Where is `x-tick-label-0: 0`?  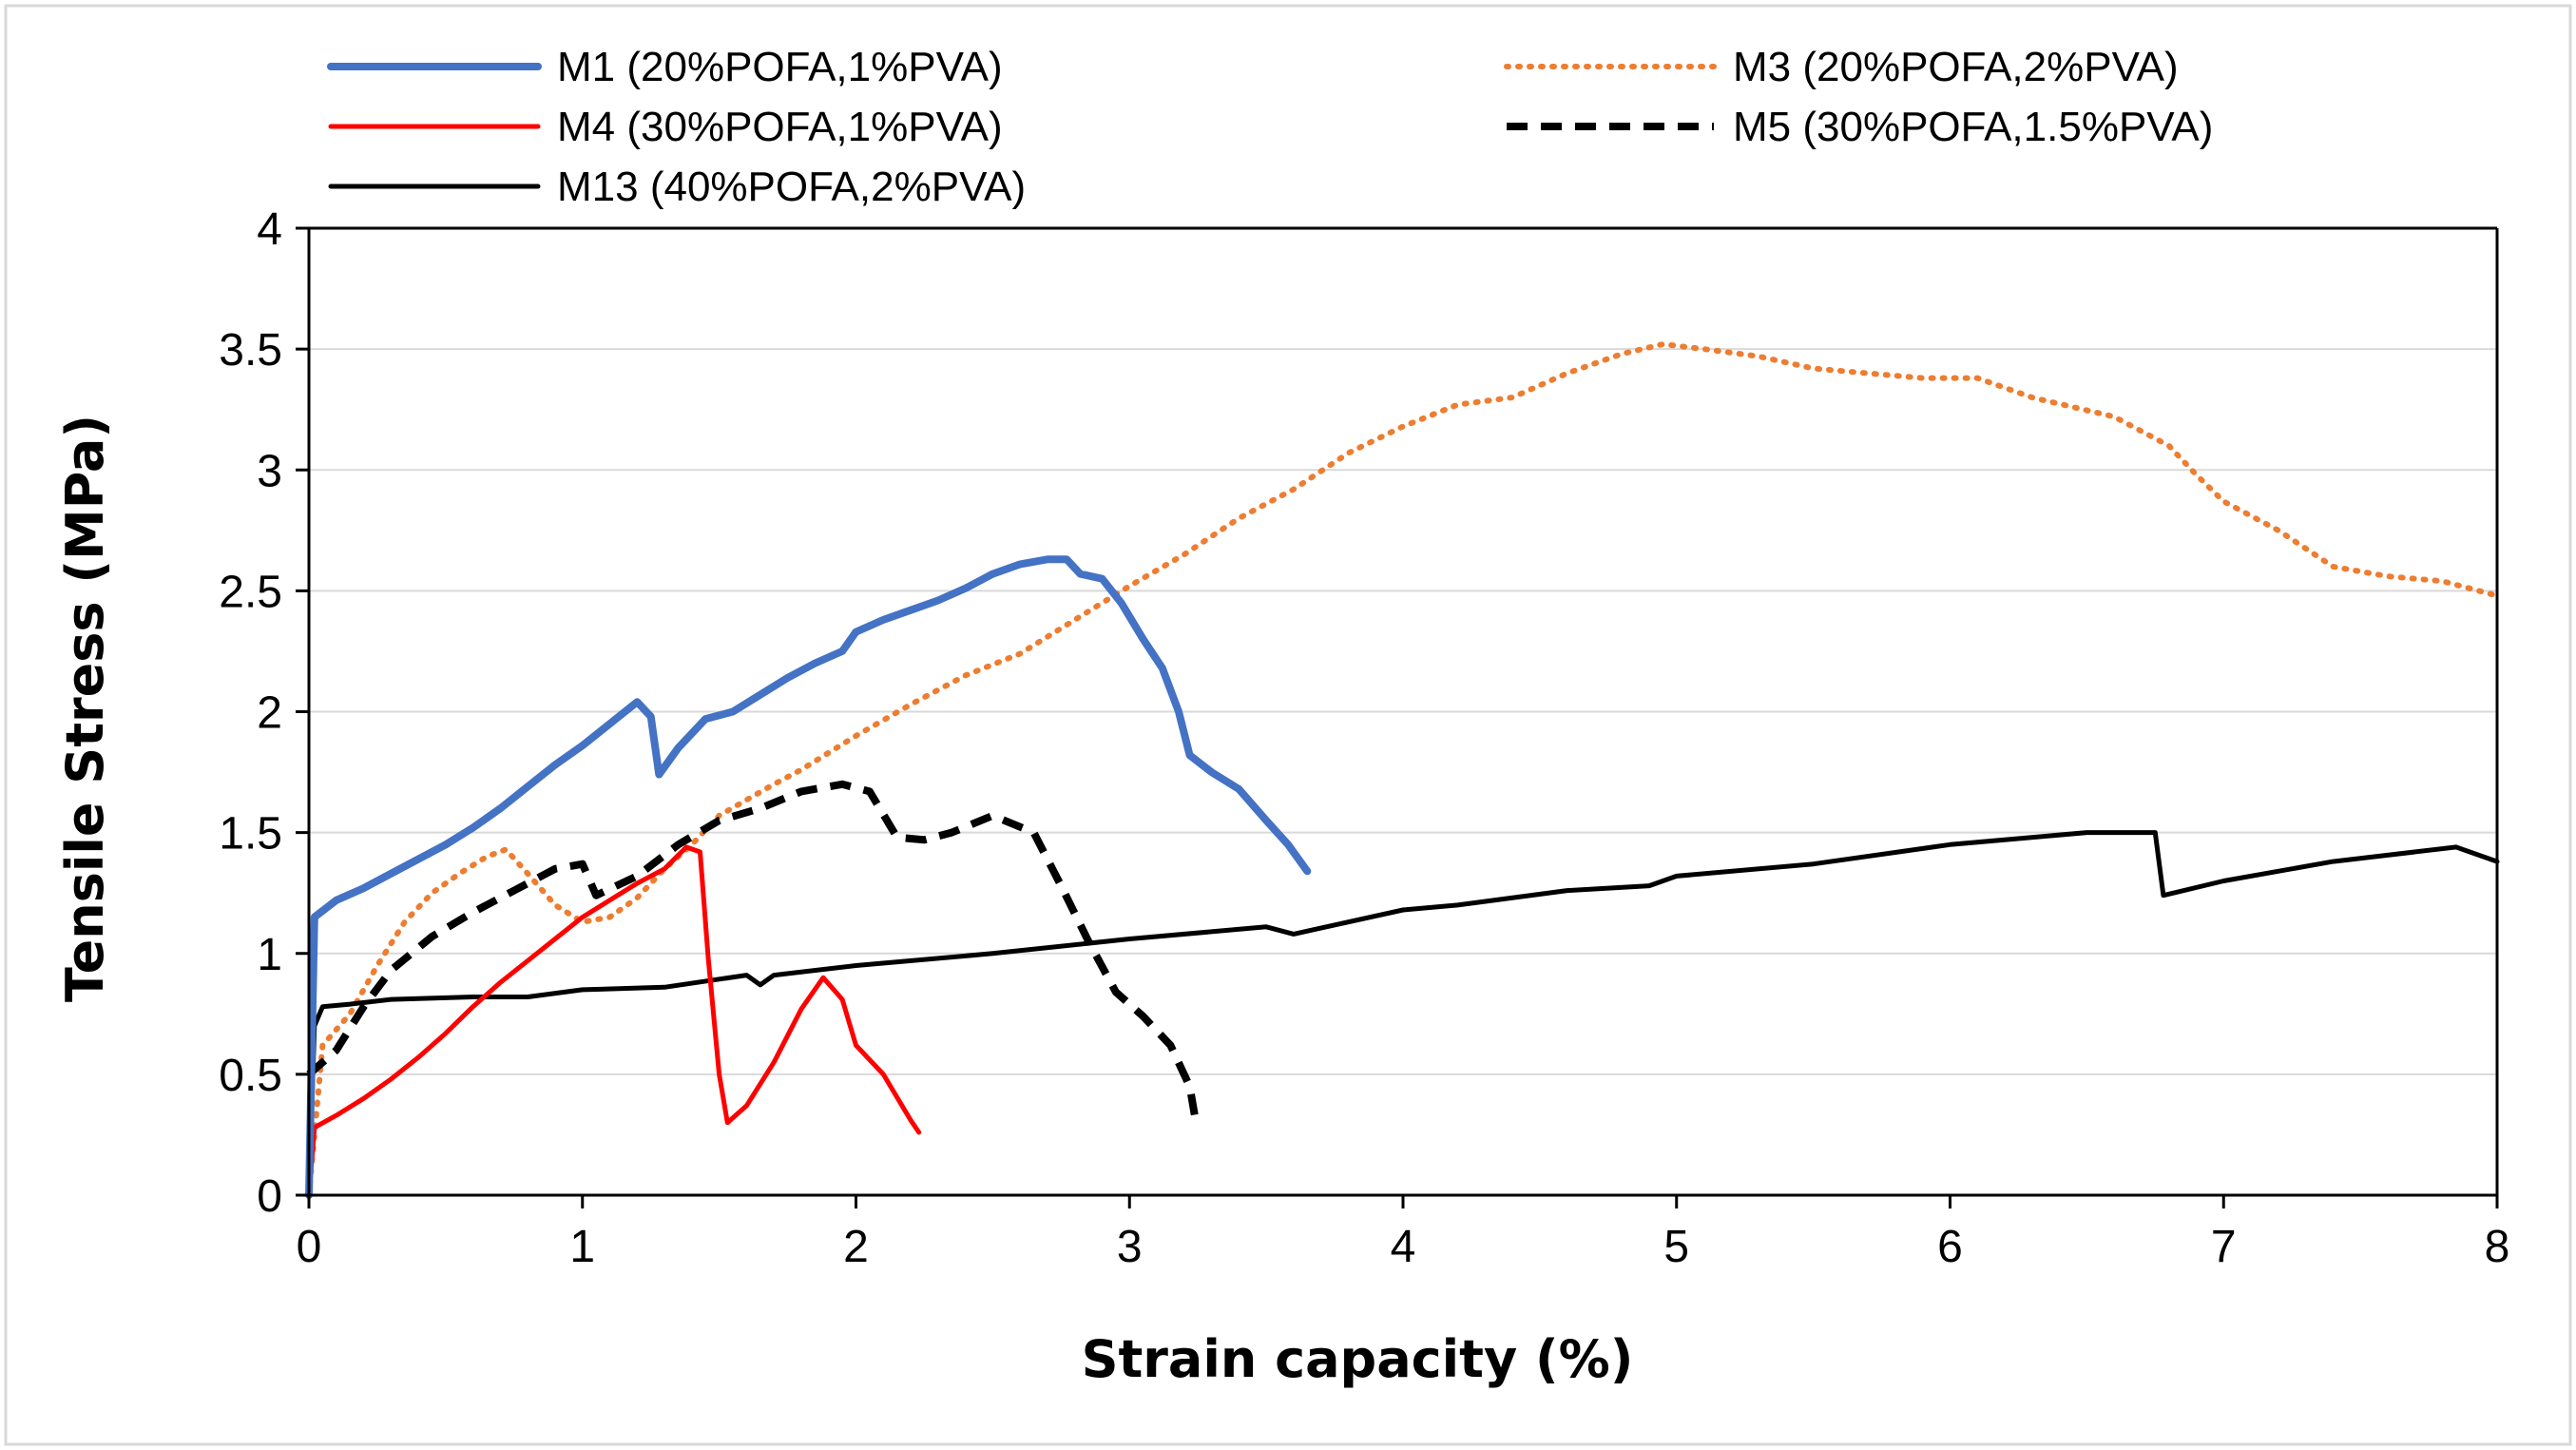
x-tick-label-0: 0 is located at coordinates (310, 1247).